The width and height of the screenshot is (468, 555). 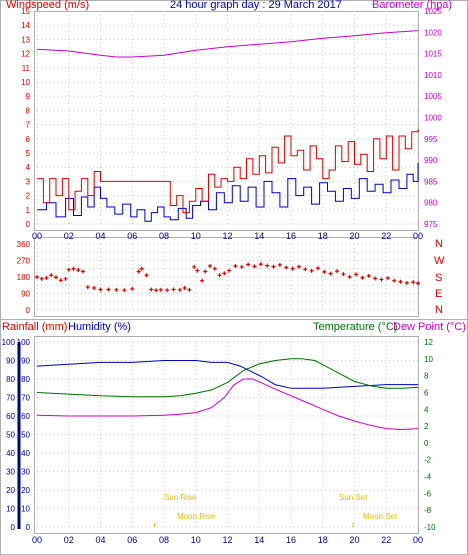 I want to click on graph-title: 24 hour graph day : 29 March 2017, so click(x=256, y=5).